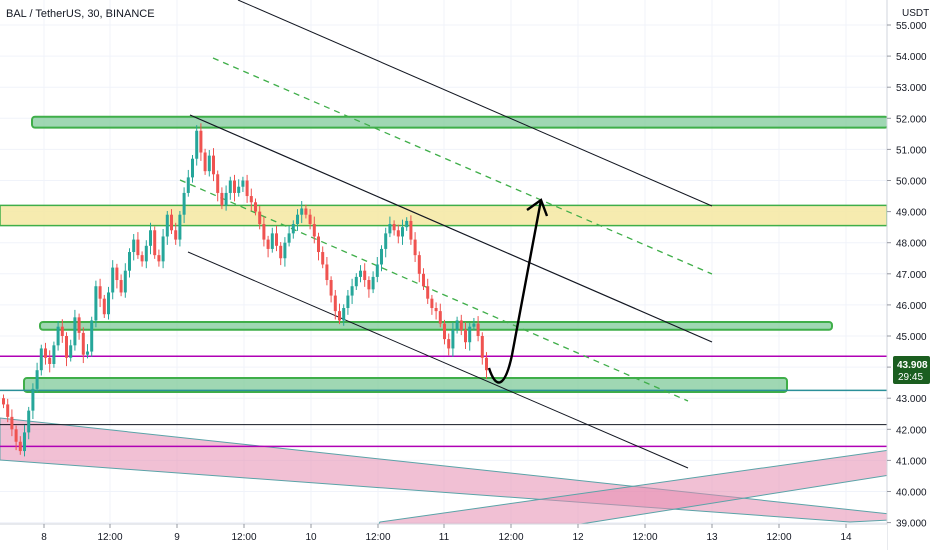 Image resolution: width=932 pixels, height=550 pixels. I want to click on last-price-box: 43.908 29:45, so click(911, 370).